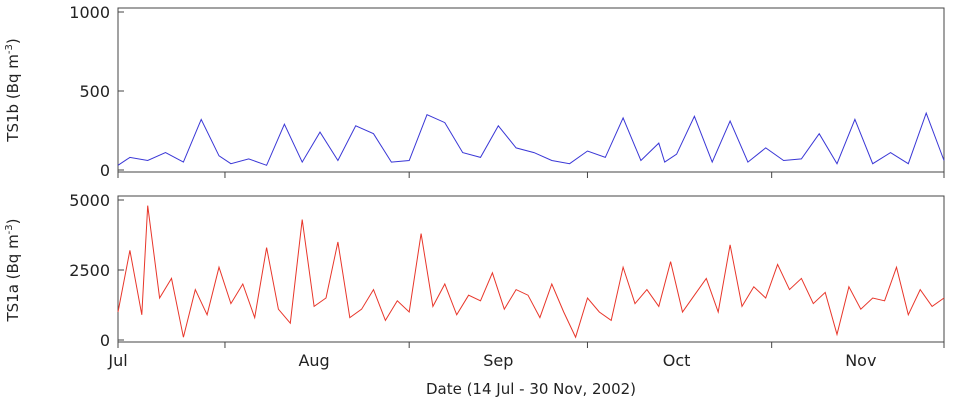 The image size is (963, 405). What do you see at coordinates (13, 278) in the screenshot?
I see `ts1a-ylabel-main: TS1a (Bq m` at bounding box center [13, 278].